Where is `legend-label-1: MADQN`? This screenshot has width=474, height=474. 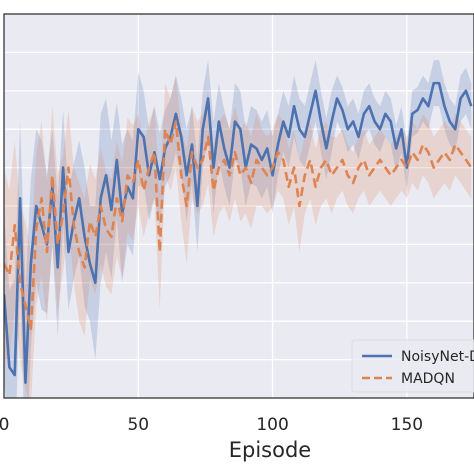
legend-label-1: MADQN is located at coordinates (428, 379).